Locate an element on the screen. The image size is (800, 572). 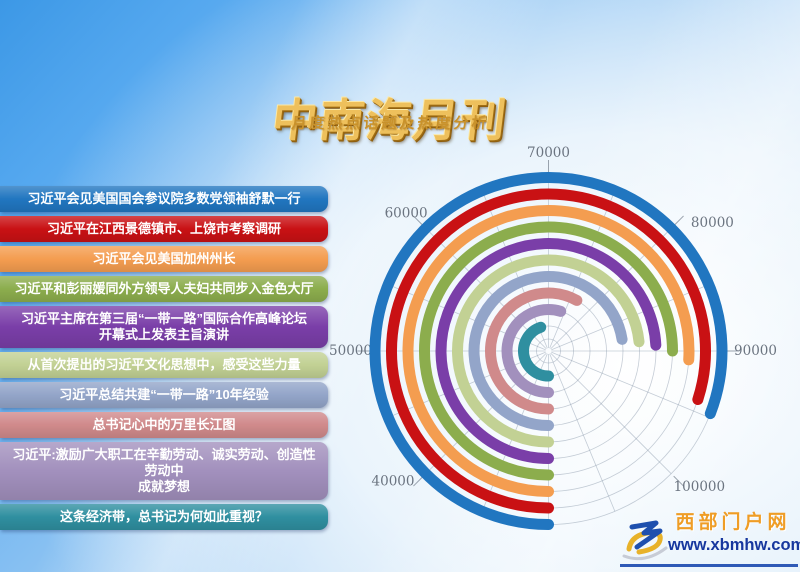
topic-chip: 习近平和彭丽媛同外方领导人夫妇共同步入金色大厅 is located at coordinates (164, 289).